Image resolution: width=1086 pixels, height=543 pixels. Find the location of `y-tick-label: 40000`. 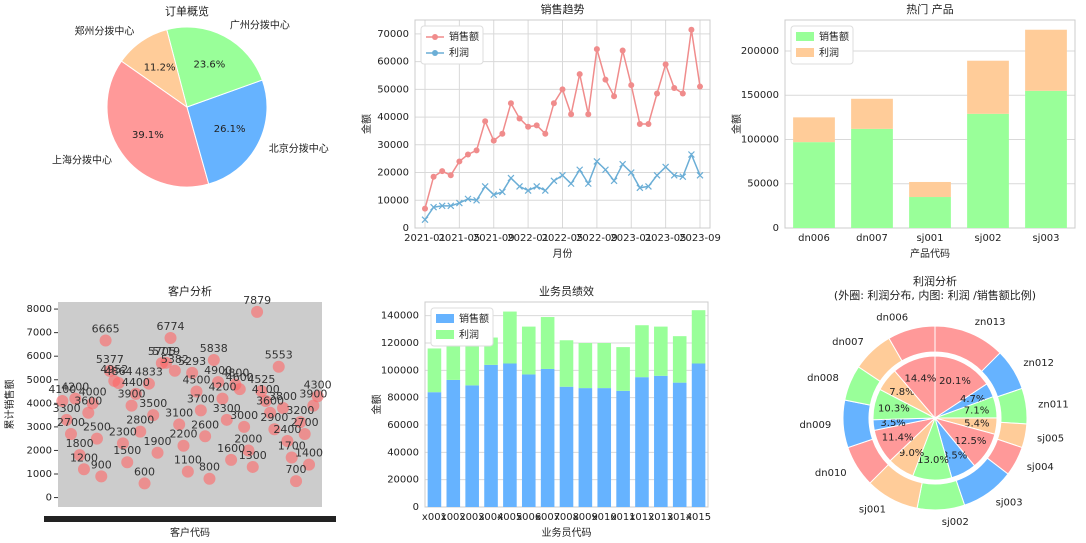

y-tick-label: 40000 is located at coordinates (393, 117).